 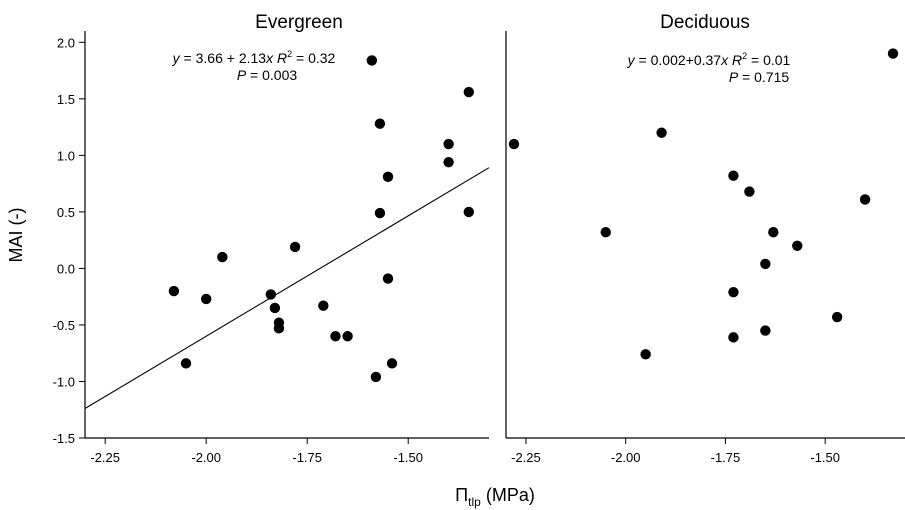 What do you see at coordinates (705, 22) in the screenshot?
I see `deciduous-title: Deciduous` at bounding box center [705, 22].